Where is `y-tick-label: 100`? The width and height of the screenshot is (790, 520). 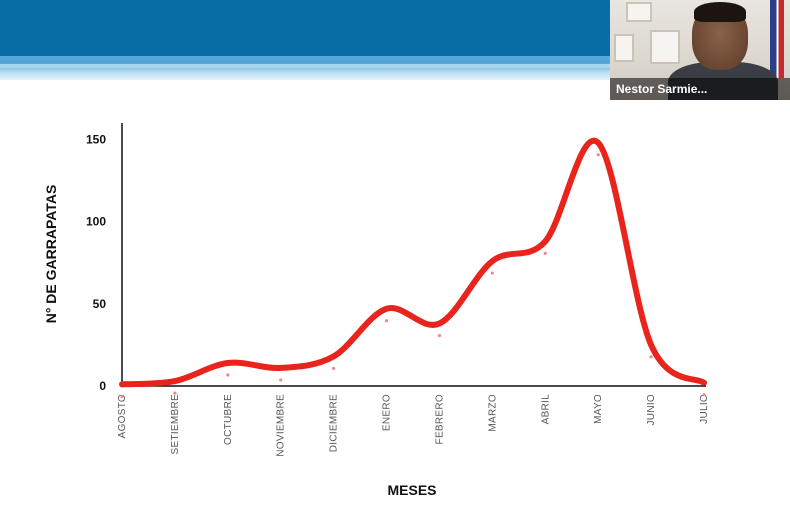 y-tick-label: 100 is located at coordinates (96, 222).